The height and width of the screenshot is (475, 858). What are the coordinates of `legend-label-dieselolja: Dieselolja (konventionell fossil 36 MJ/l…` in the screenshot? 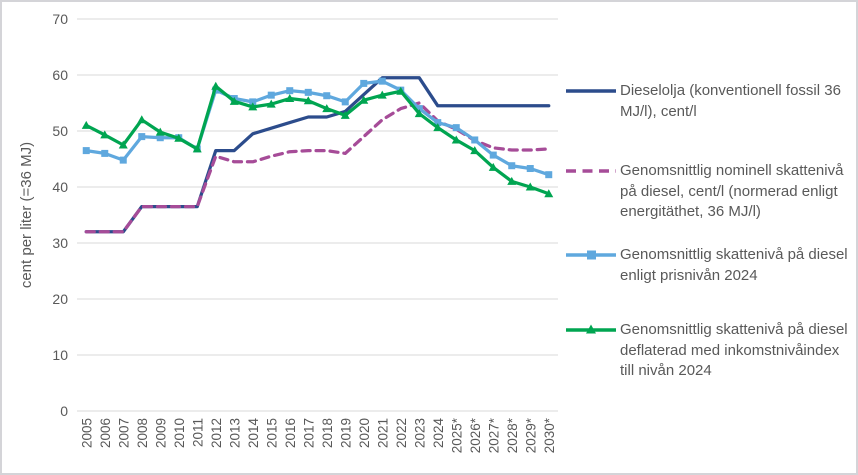 It's located at (730, 101).